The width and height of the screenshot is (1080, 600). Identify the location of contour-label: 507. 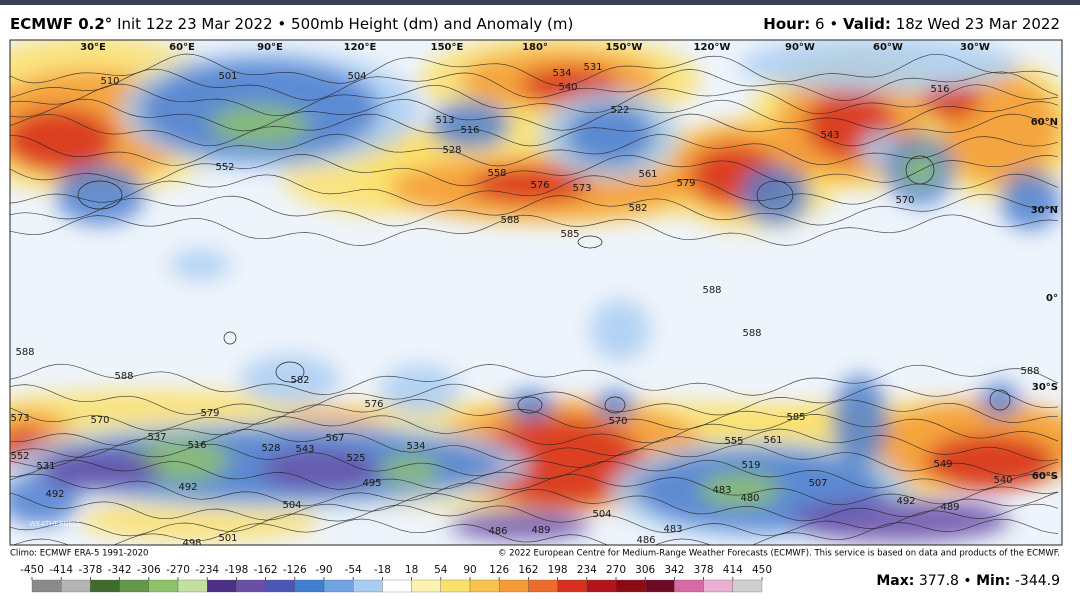
(817, 483).